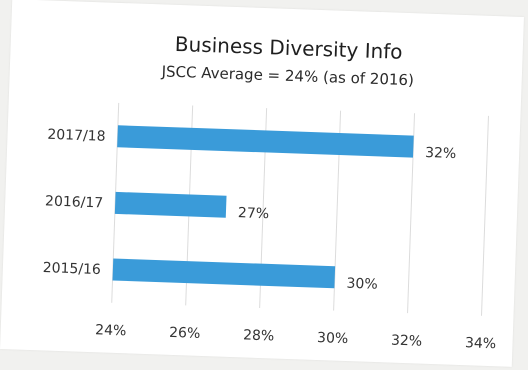 This screenshot has width=528, height=370. What do you see at coordinates (481, 343) in the screenshot?
I see `x-tick-label: 34%` at bounding box center [481, 343].